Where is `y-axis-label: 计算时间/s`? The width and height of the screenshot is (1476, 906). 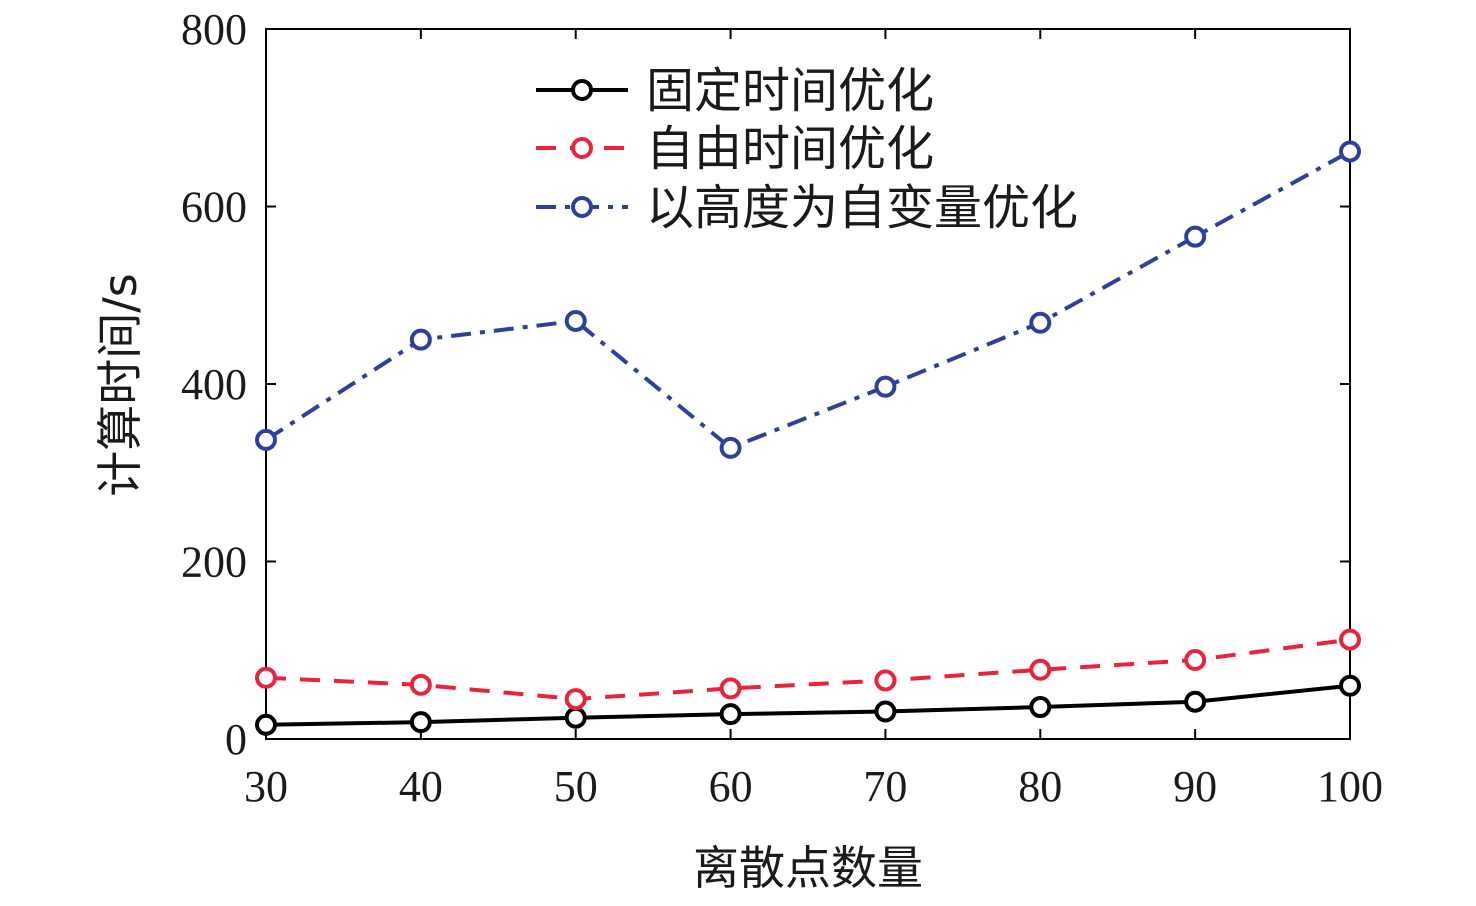 y-axis-label: 计算时间/s is located at coordinates (120, 384).